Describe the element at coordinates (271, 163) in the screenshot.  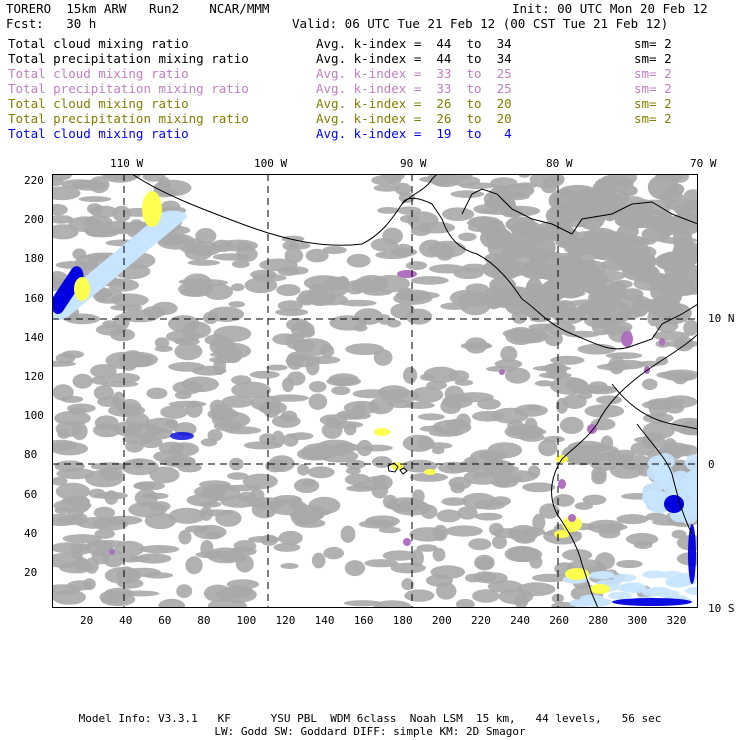
I see `lon-label-100w: 100 W` at that location.